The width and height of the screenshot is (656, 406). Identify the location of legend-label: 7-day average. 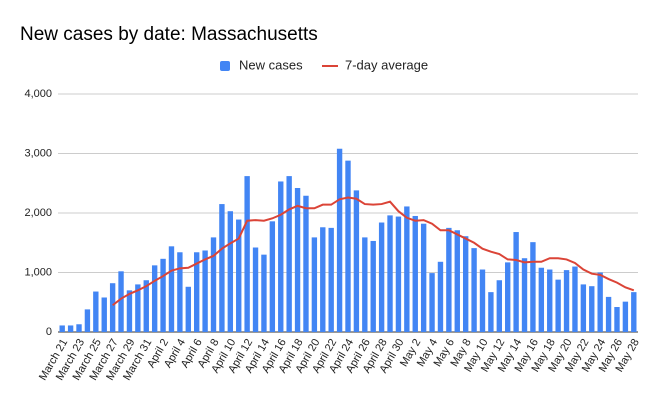
(386, 64).